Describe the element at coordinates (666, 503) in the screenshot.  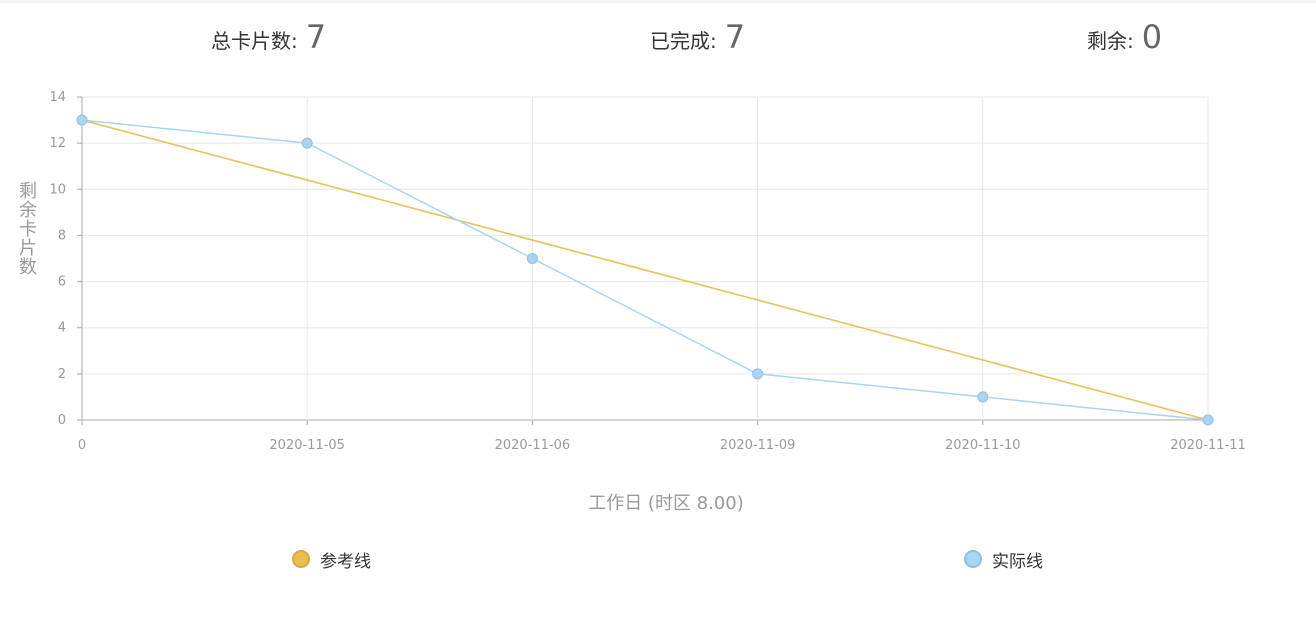
I see `x-axis-title: 工作日 (时区 8.00)` at that location.